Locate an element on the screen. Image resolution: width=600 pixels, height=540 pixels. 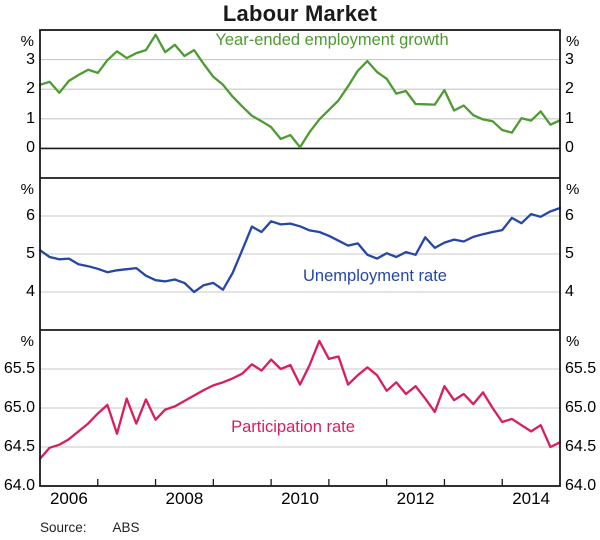
y-tick-label-right: 2 is located at coordinates (569, 89).